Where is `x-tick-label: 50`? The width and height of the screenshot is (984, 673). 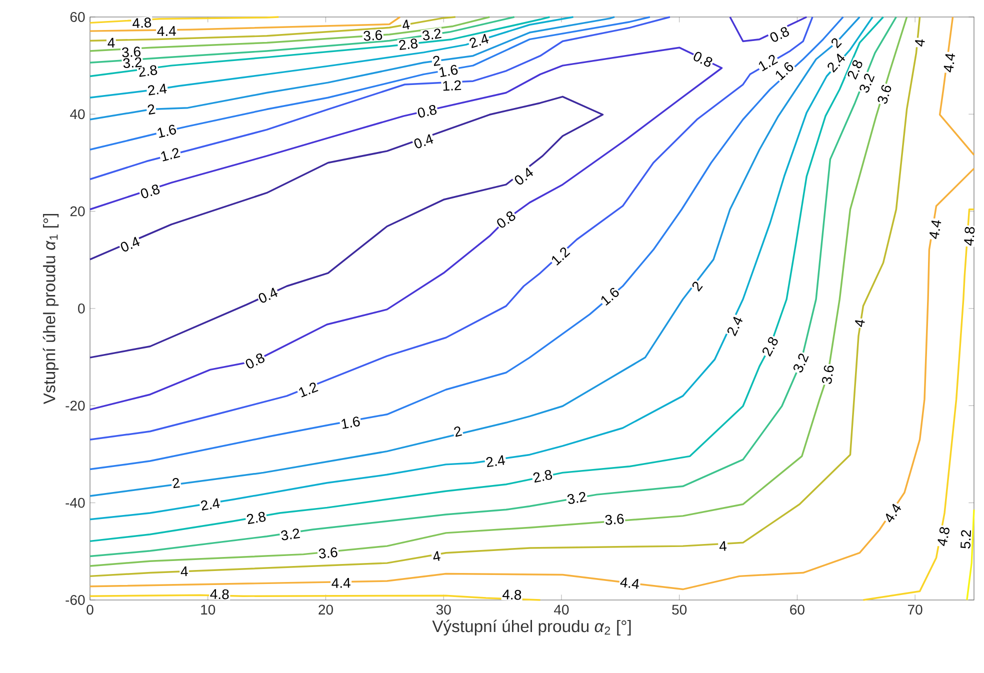 x-tick-label: 50 is located at coordinates (679, 609).